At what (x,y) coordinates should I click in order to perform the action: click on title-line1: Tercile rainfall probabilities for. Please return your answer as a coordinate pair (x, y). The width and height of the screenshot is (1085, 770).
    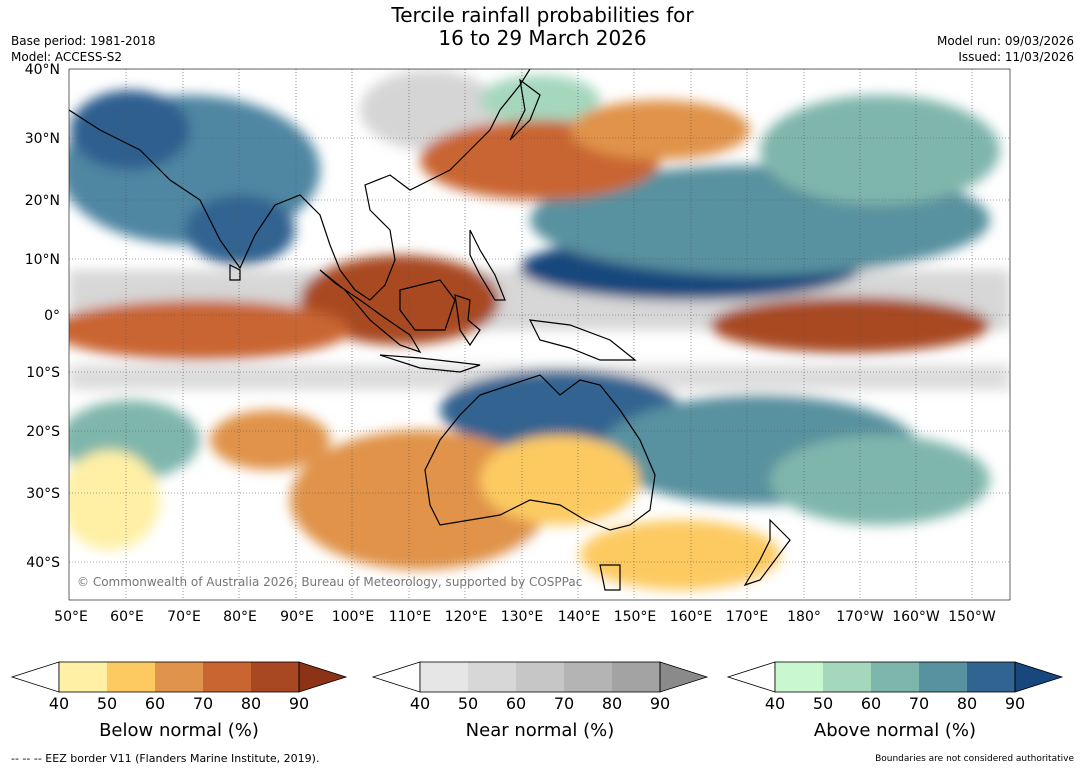
    Looking at the image, I should click on (542, 15).